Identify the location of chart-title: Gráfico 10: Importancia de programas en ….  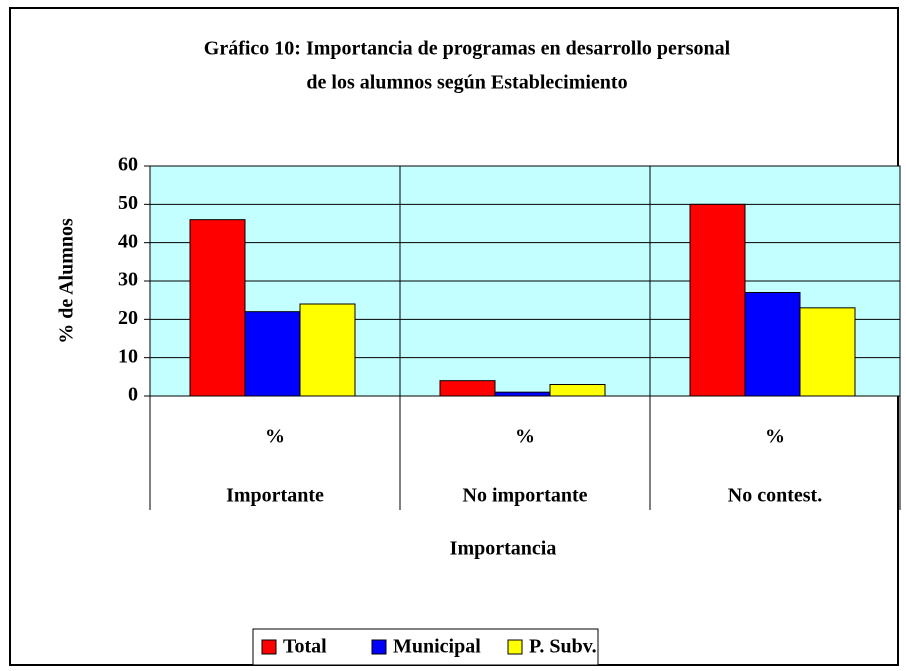
(467, 49).